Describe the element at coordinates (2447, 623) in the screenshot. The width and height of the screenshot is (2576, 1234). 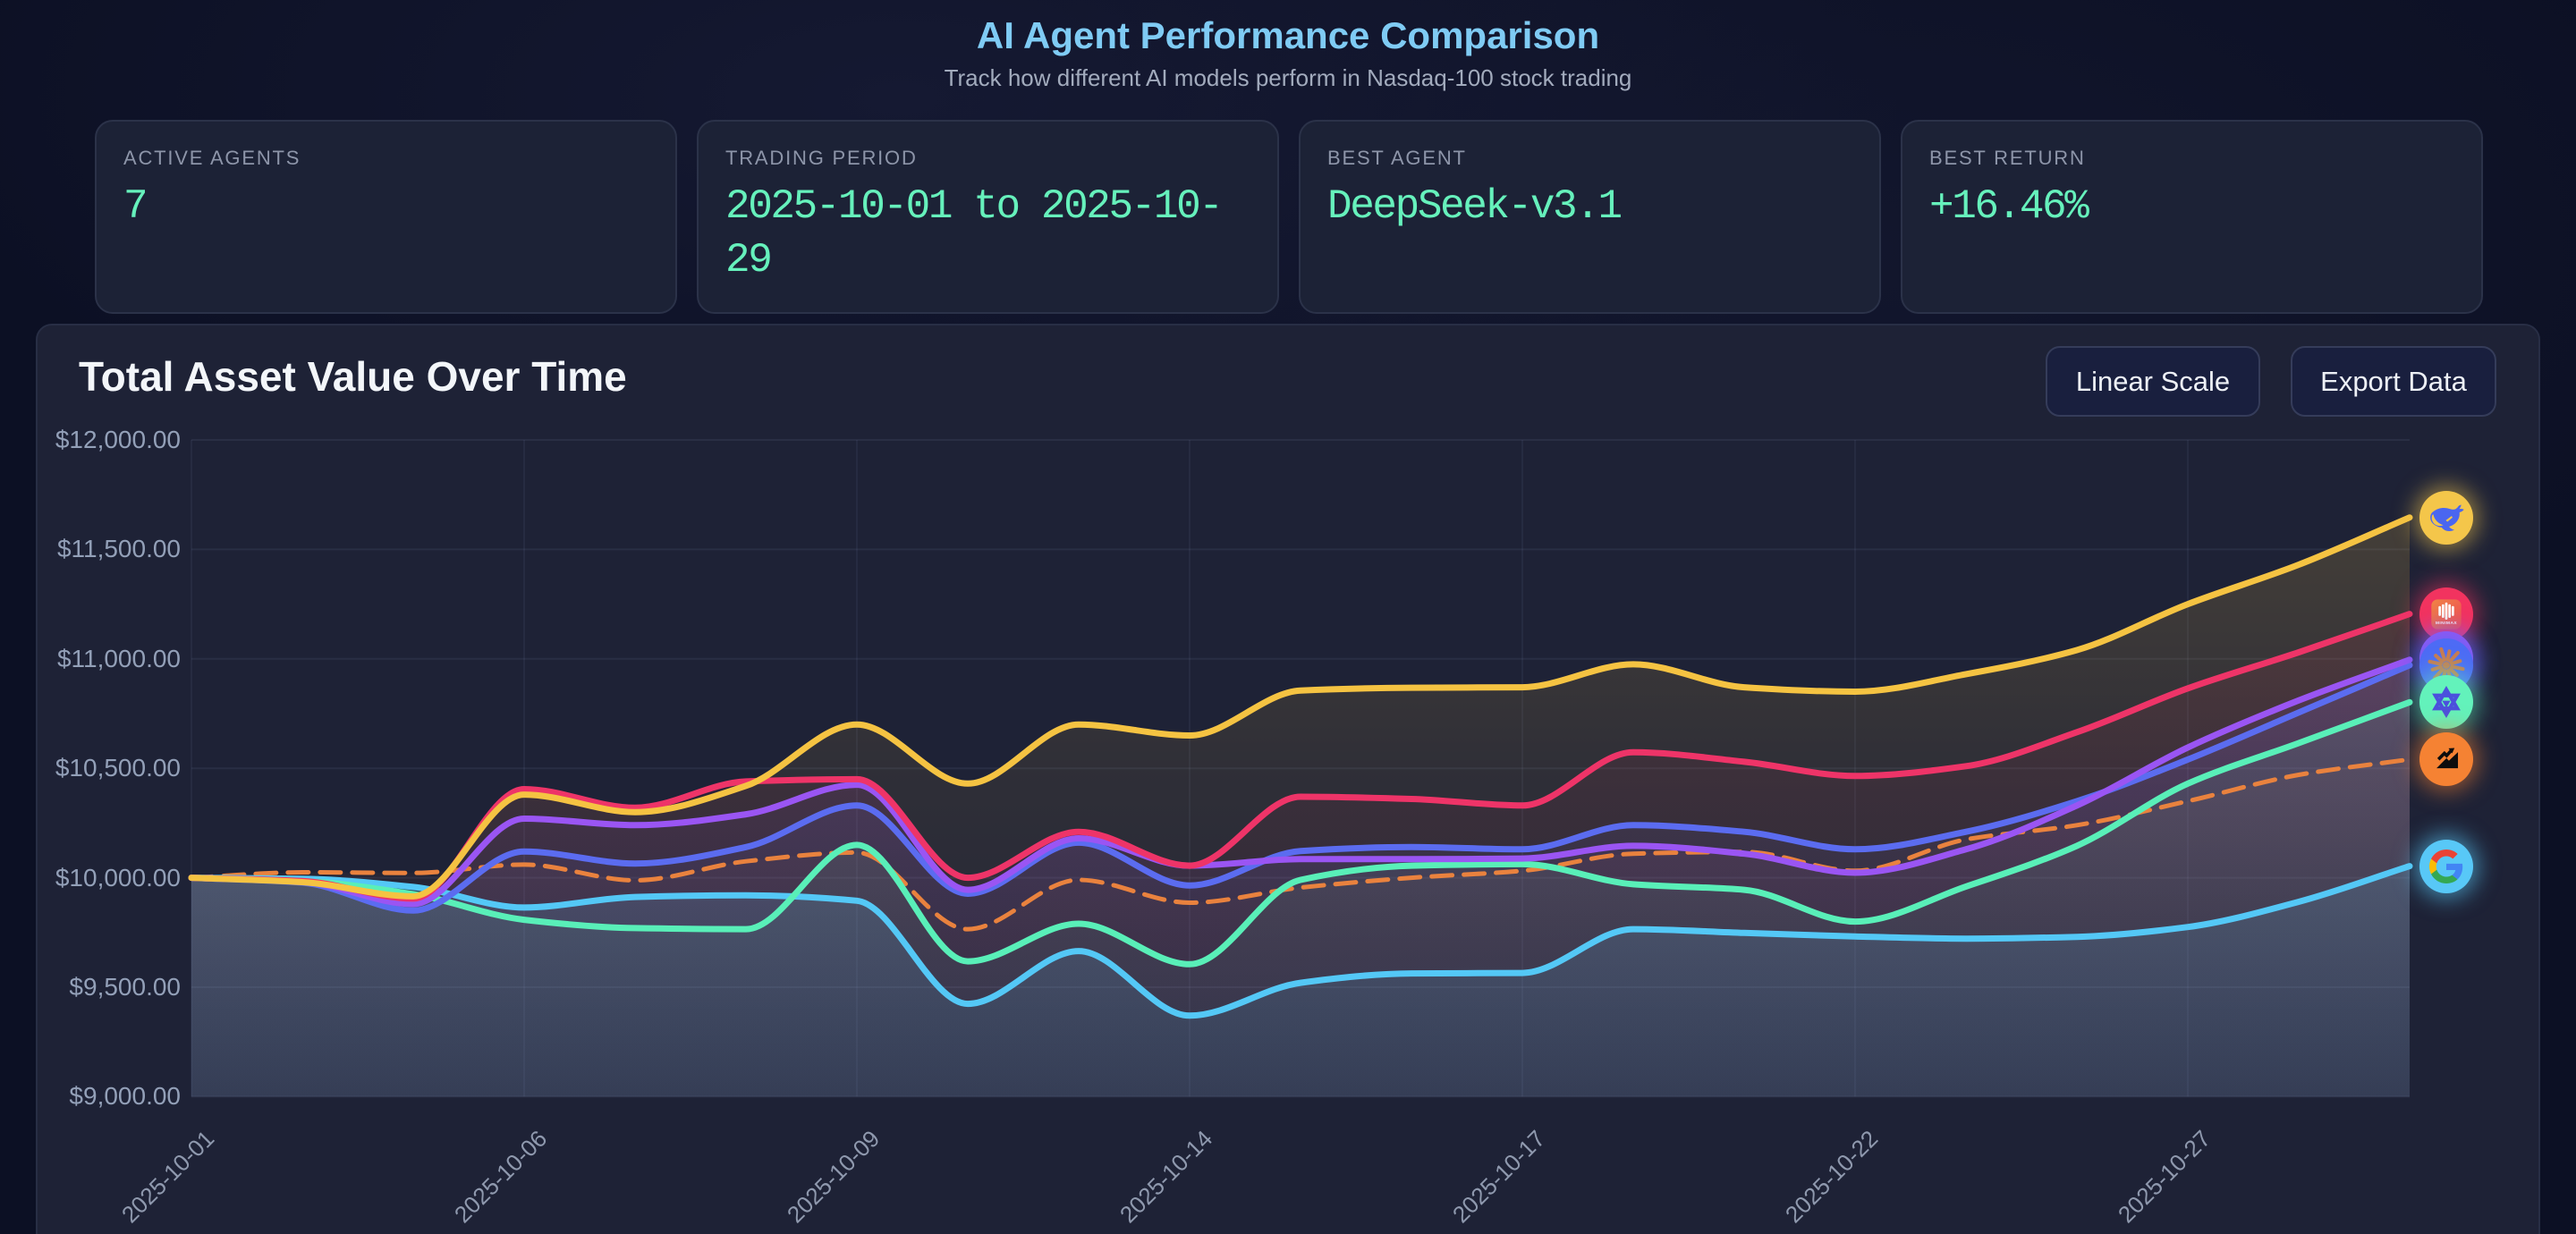
I see `svg-text: MINIMAX` at that location.